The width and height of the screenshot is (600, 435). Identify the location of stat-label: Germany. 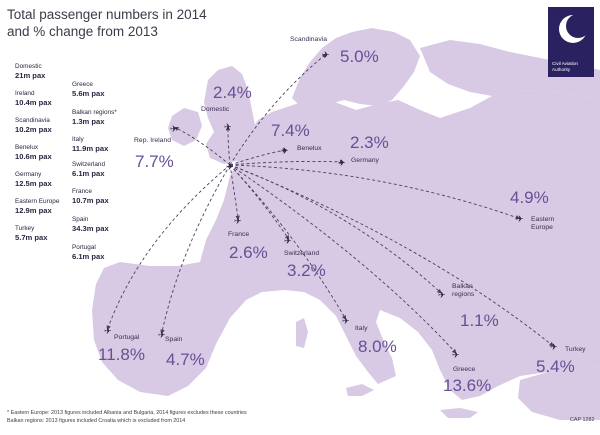
(28, 174).